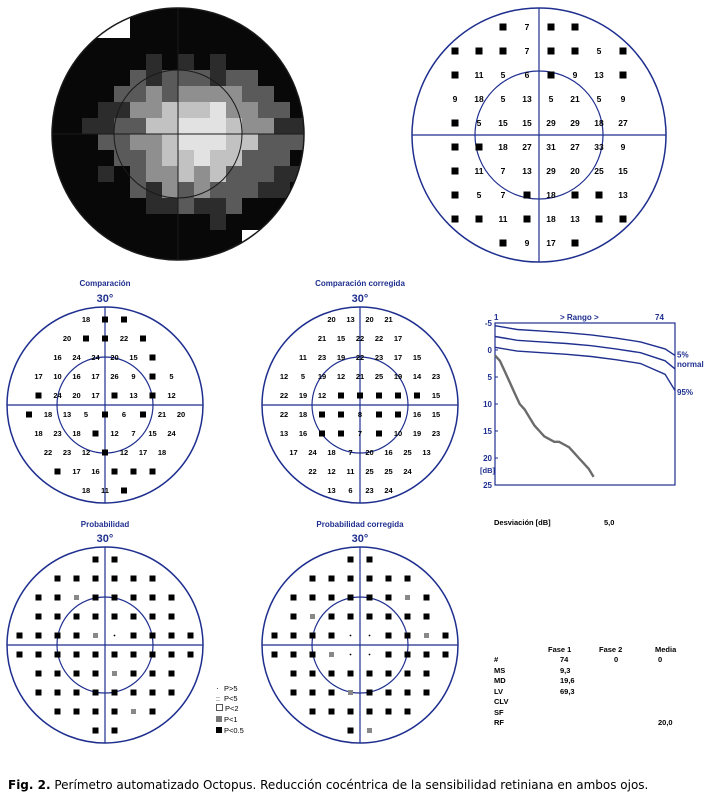 This screenshot has width=709, height=808. Describe the element at coordinates (500, 680) in the screenshot. I see `stats-row-label: MD` at that location.